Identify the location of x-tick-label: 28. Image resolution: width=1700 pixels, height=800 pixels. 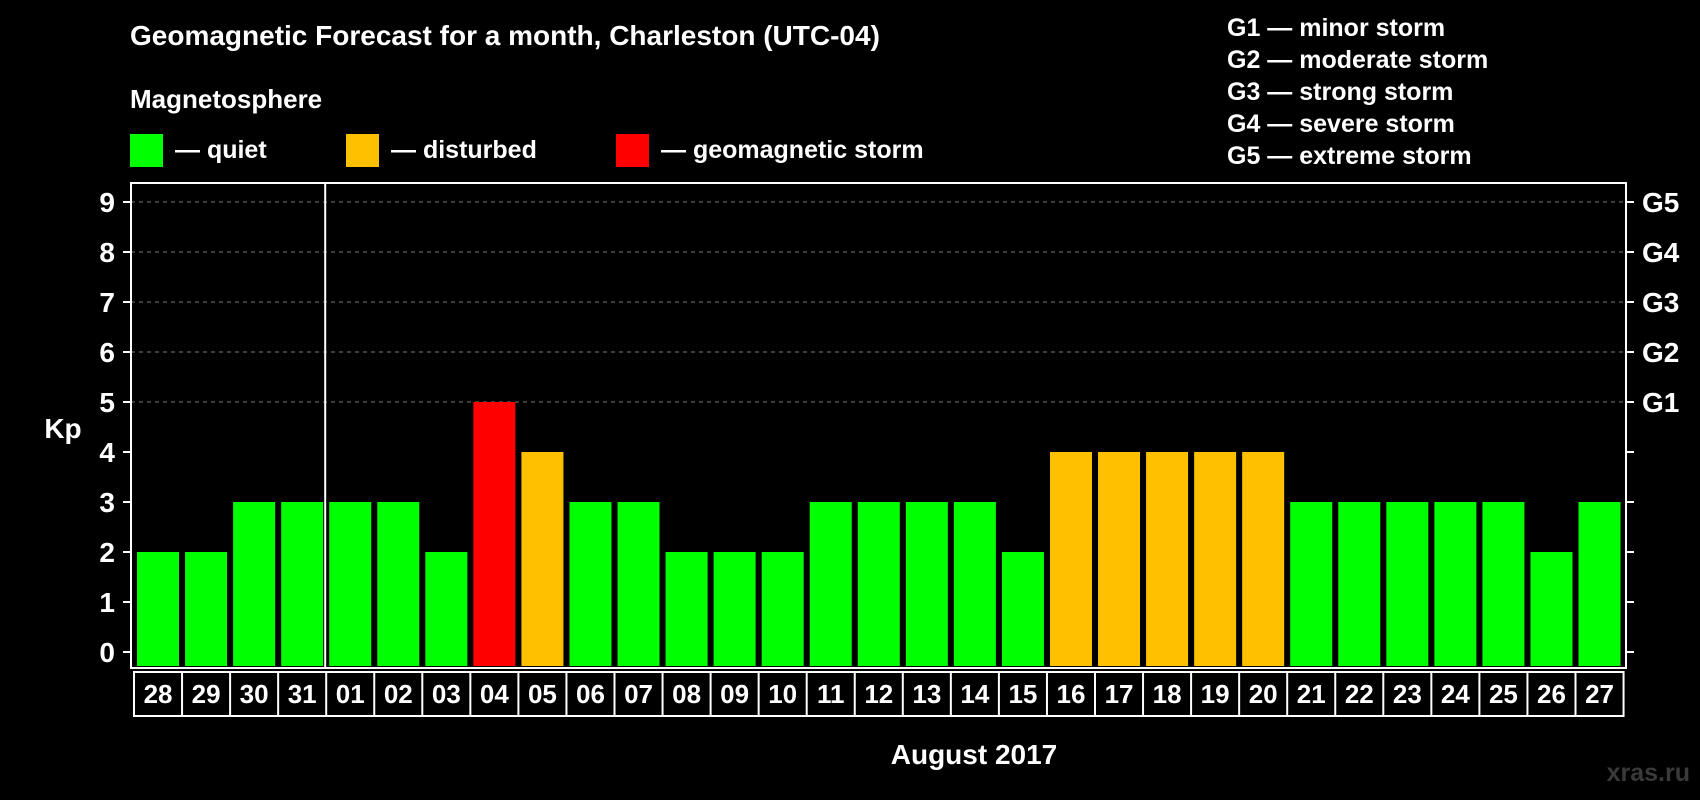
(158, 694).